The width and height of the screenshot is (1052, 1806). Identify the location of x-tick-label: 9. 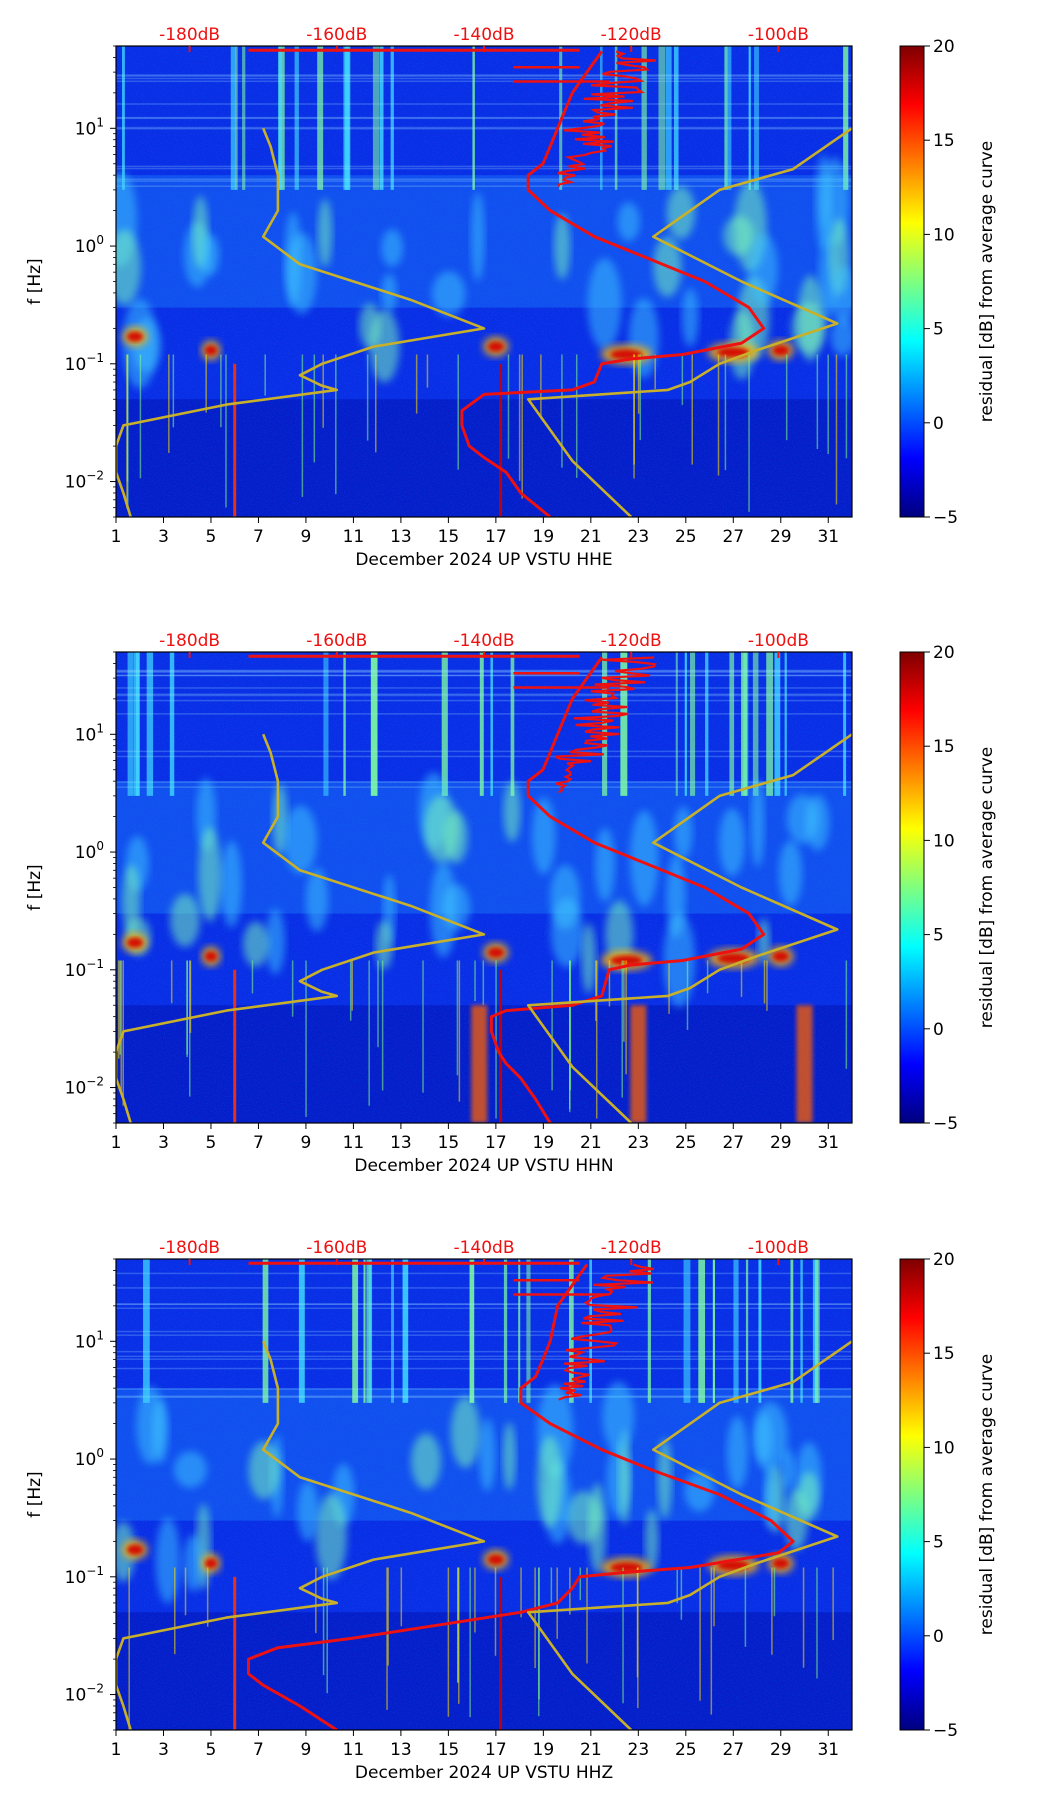
(306, 1143).